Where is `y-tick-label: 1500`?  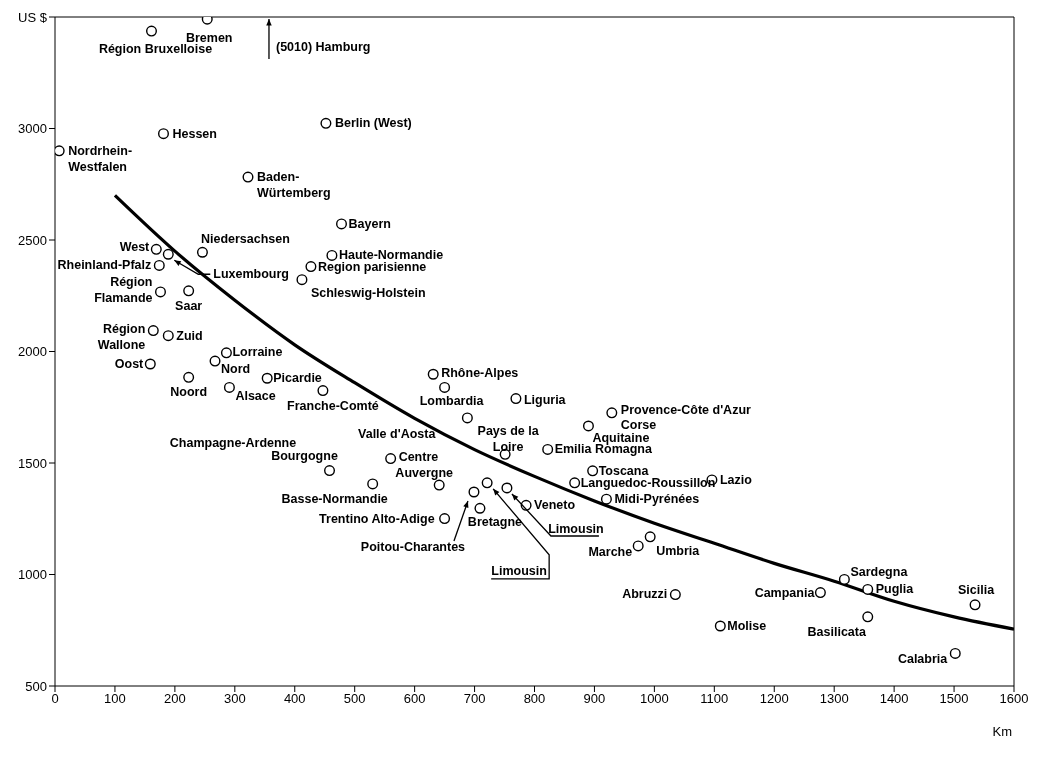 y-tick-label: 1500 is located at coordinates (32, 463).